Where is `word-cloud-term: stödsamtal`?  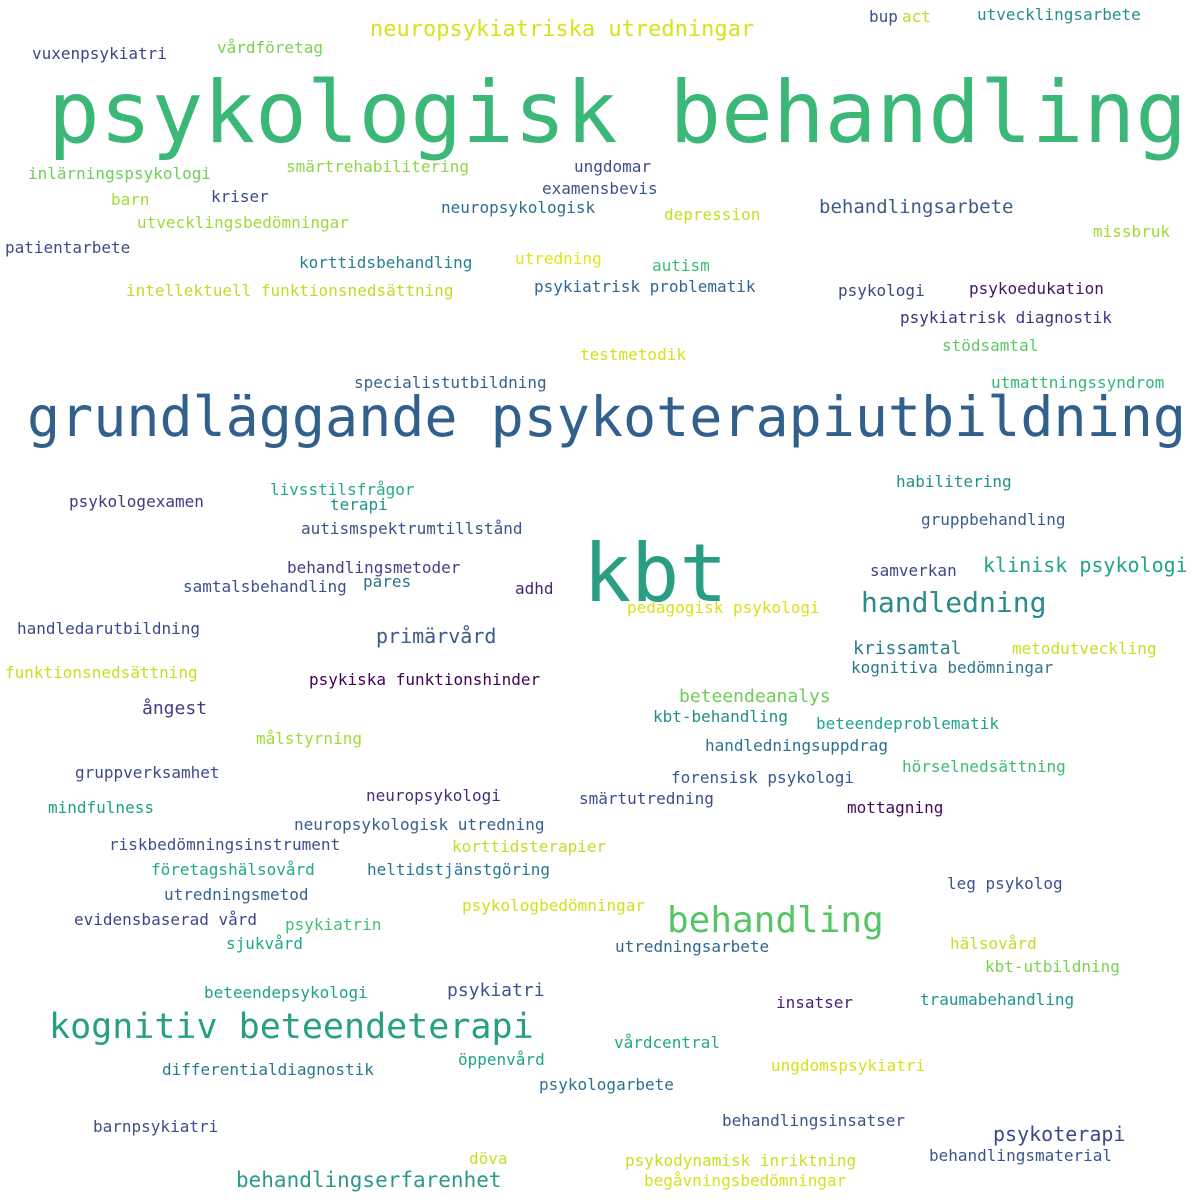 word-cloud-term: stödsamtal is located at coordinates (990, 345).